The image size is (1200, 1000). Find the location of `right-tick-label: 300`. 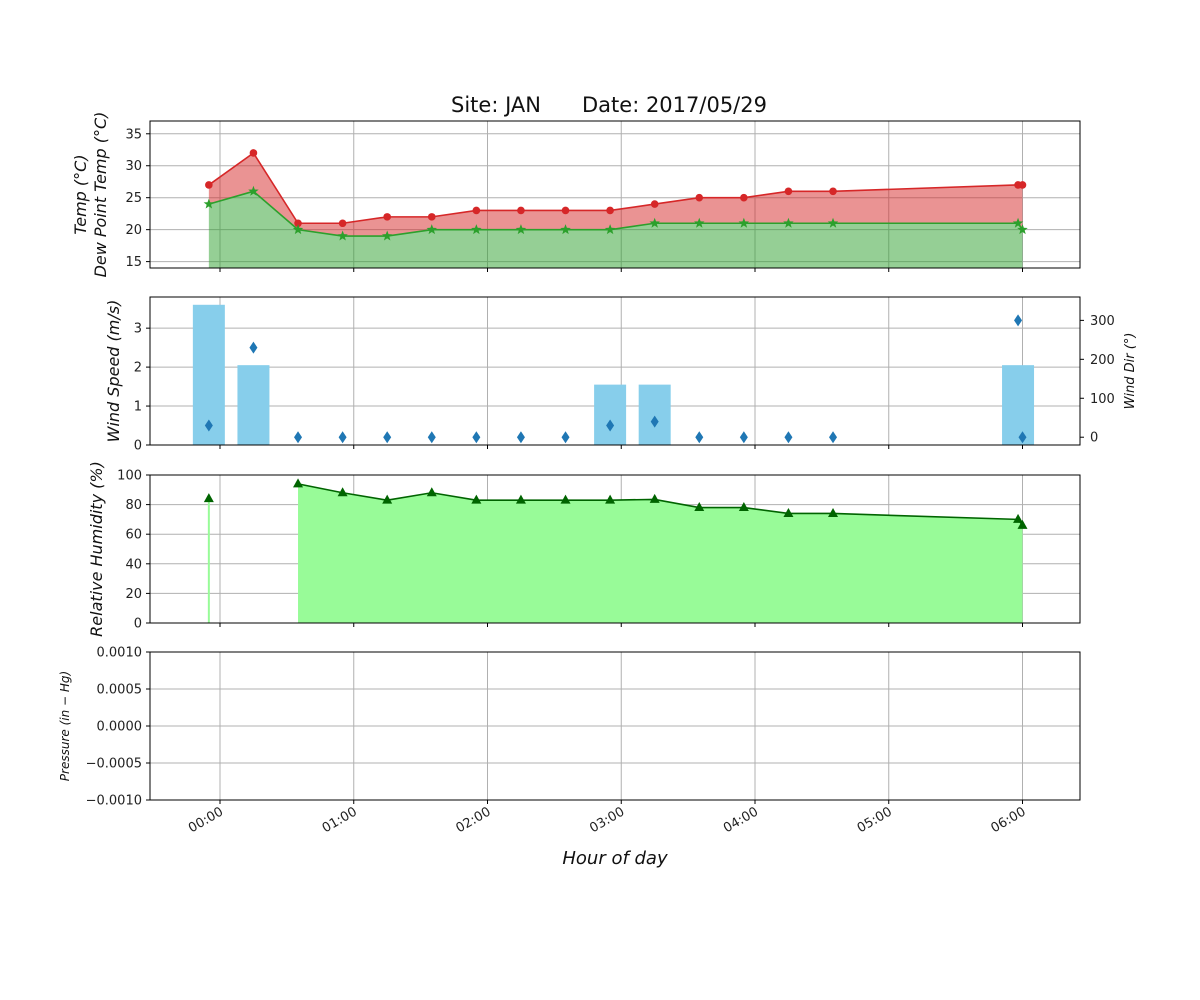

right-tick-label: 300 is located at coordinates (1102, 321).